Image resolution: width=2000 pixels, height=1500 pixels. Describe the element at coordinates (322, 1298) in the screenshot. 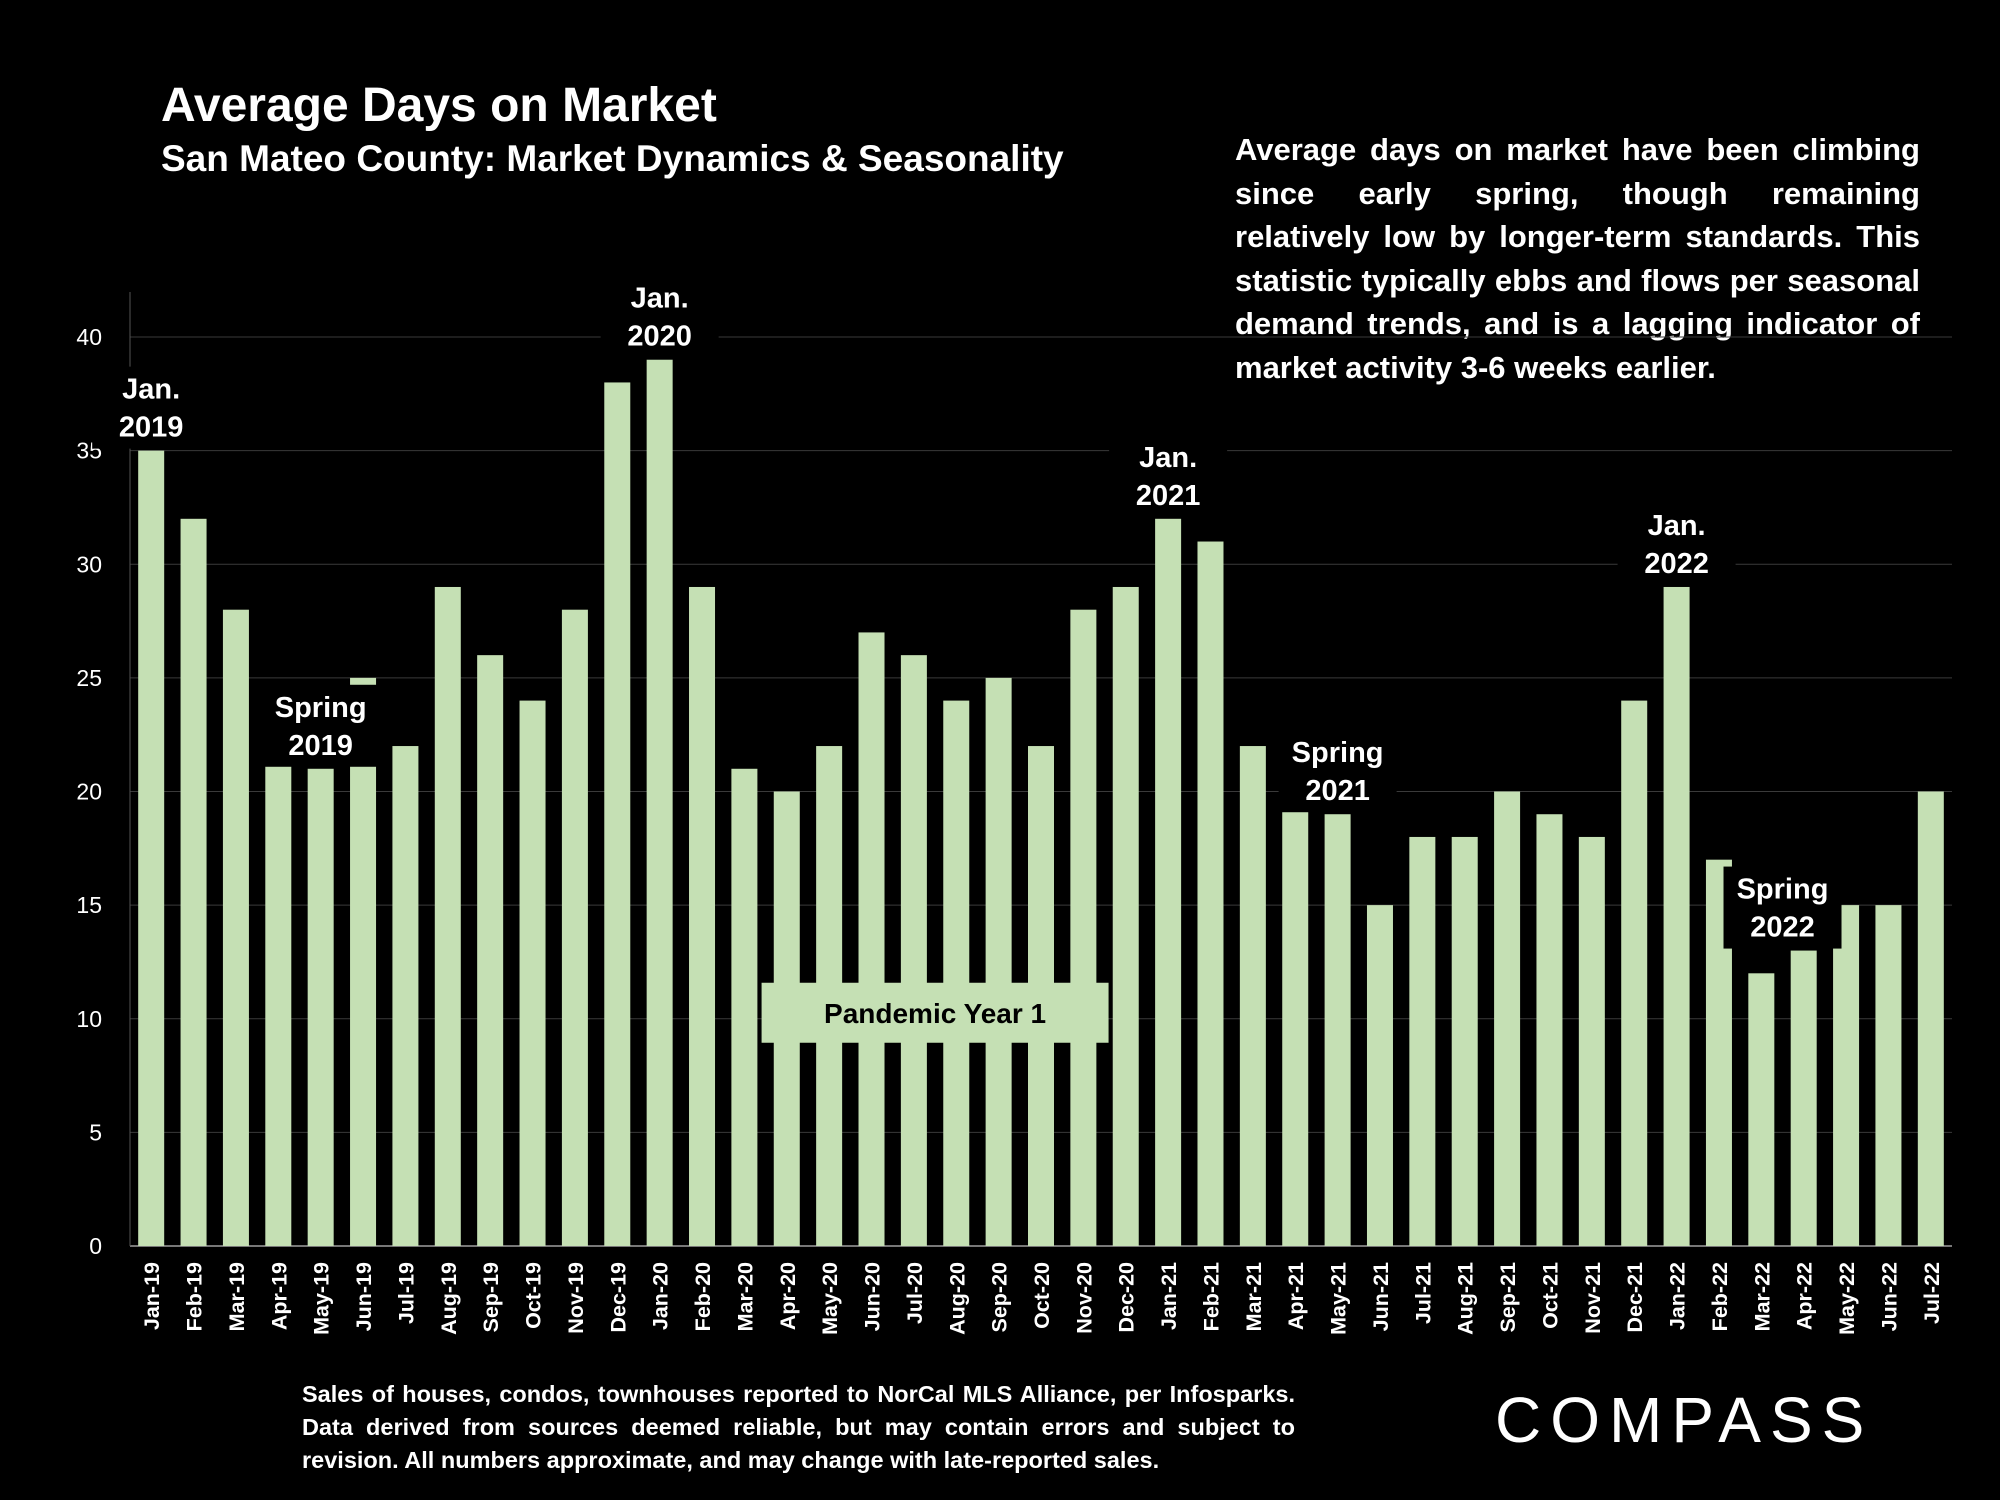

I see `x-tick-label: May-19` at that location.